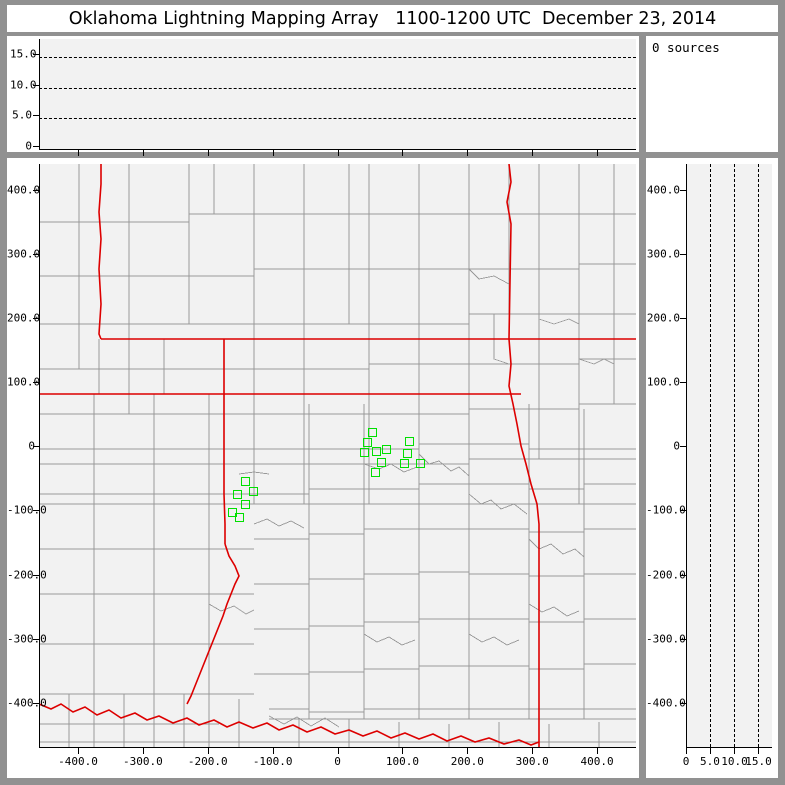  What do you see at coordinates (28, 146) in the screenshot?
I see `ylabel-0: 0` at bounding box center [28, 146].